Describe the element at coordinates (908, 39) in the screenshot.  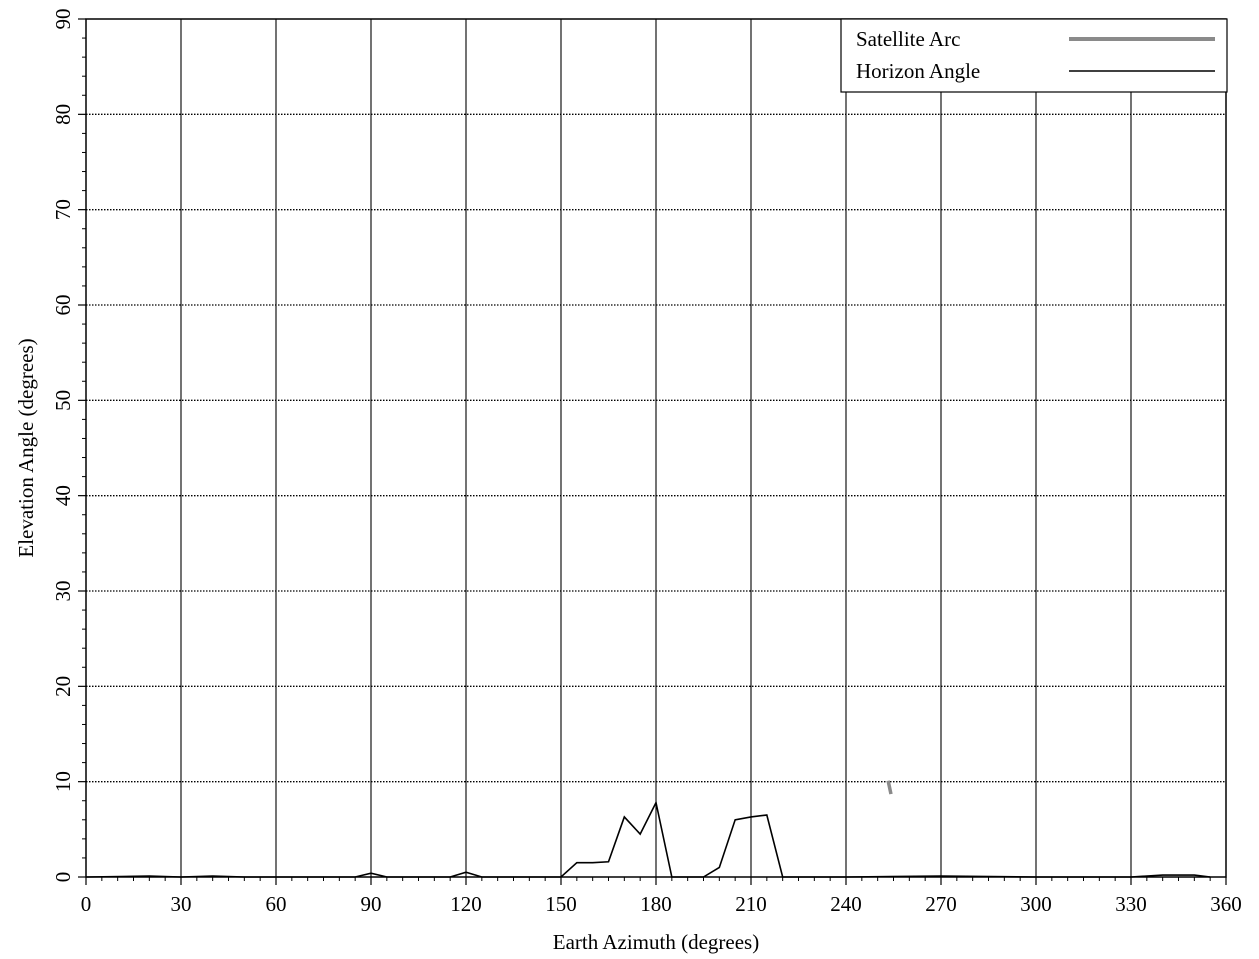
I see `legend-label-satellite-arc: Satellite Arc` at that location.